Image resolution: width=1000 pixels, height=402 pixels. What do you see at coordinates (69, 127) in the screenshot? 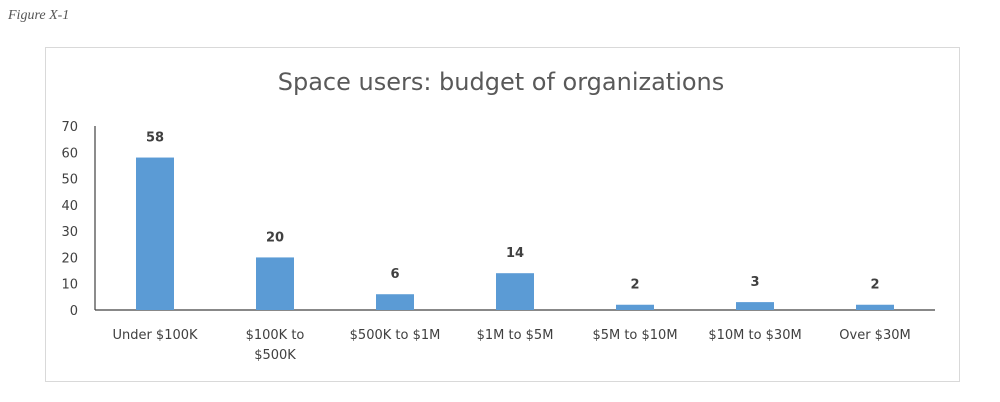
I see `y-tick-label: 70` at bounding box center [69, 127].